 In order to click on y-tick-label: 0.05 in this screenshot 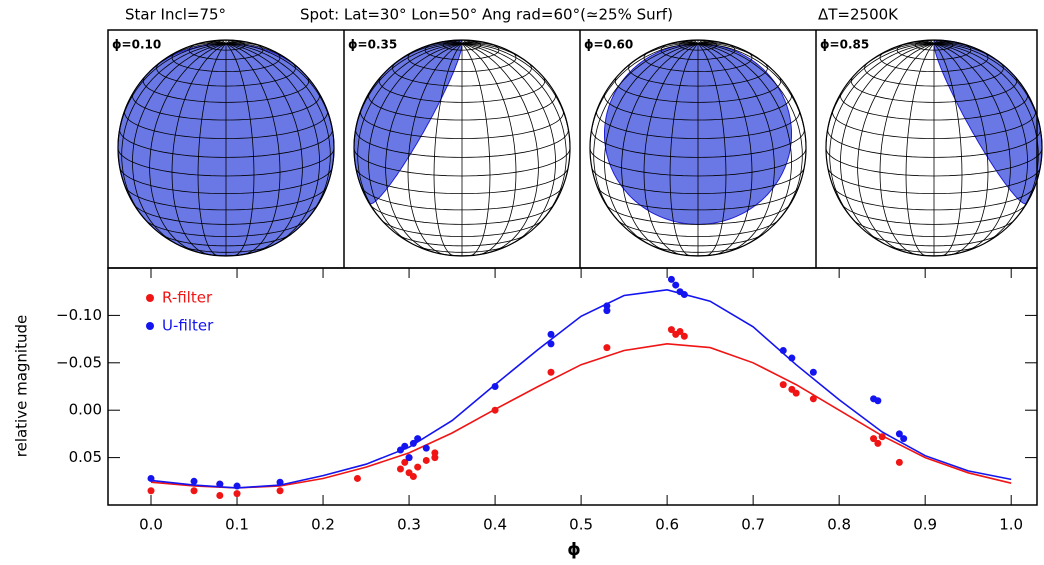, I will do `click(85, 457)`.